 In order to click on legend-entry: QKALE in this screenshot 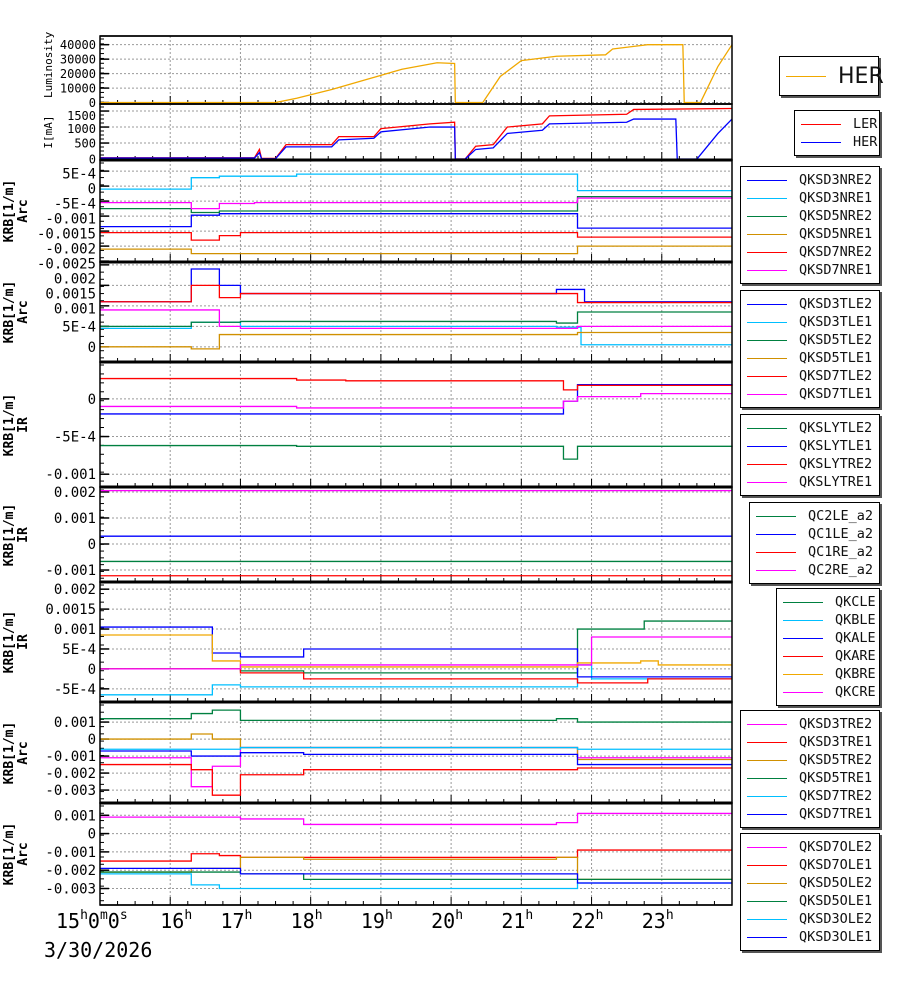, I will do `click(828, 638)`.